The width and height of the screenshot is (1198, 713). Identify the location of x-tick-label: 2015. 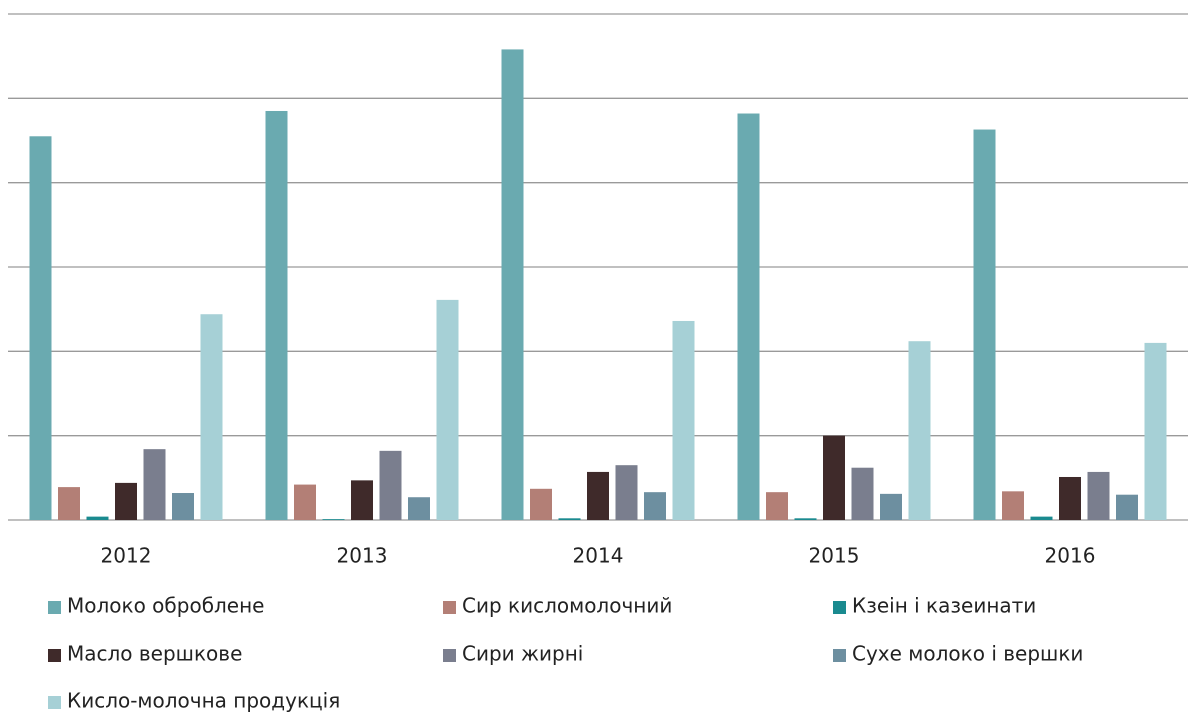
(834, 556).